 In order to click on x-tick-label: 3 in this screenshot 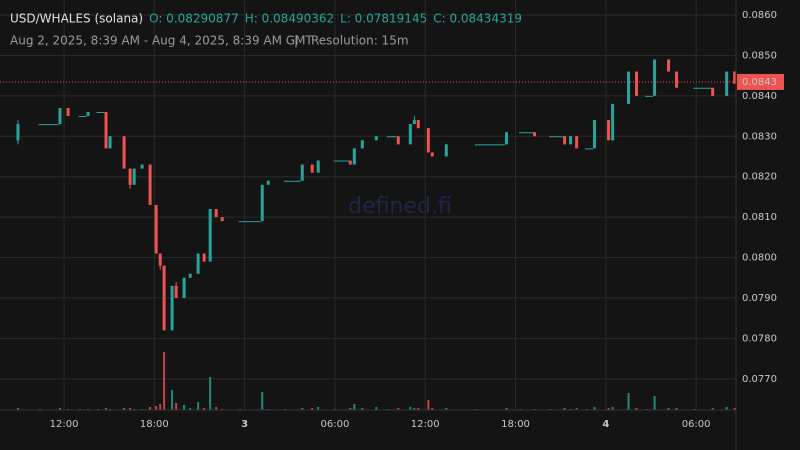, I will do `click(244, 424)`.